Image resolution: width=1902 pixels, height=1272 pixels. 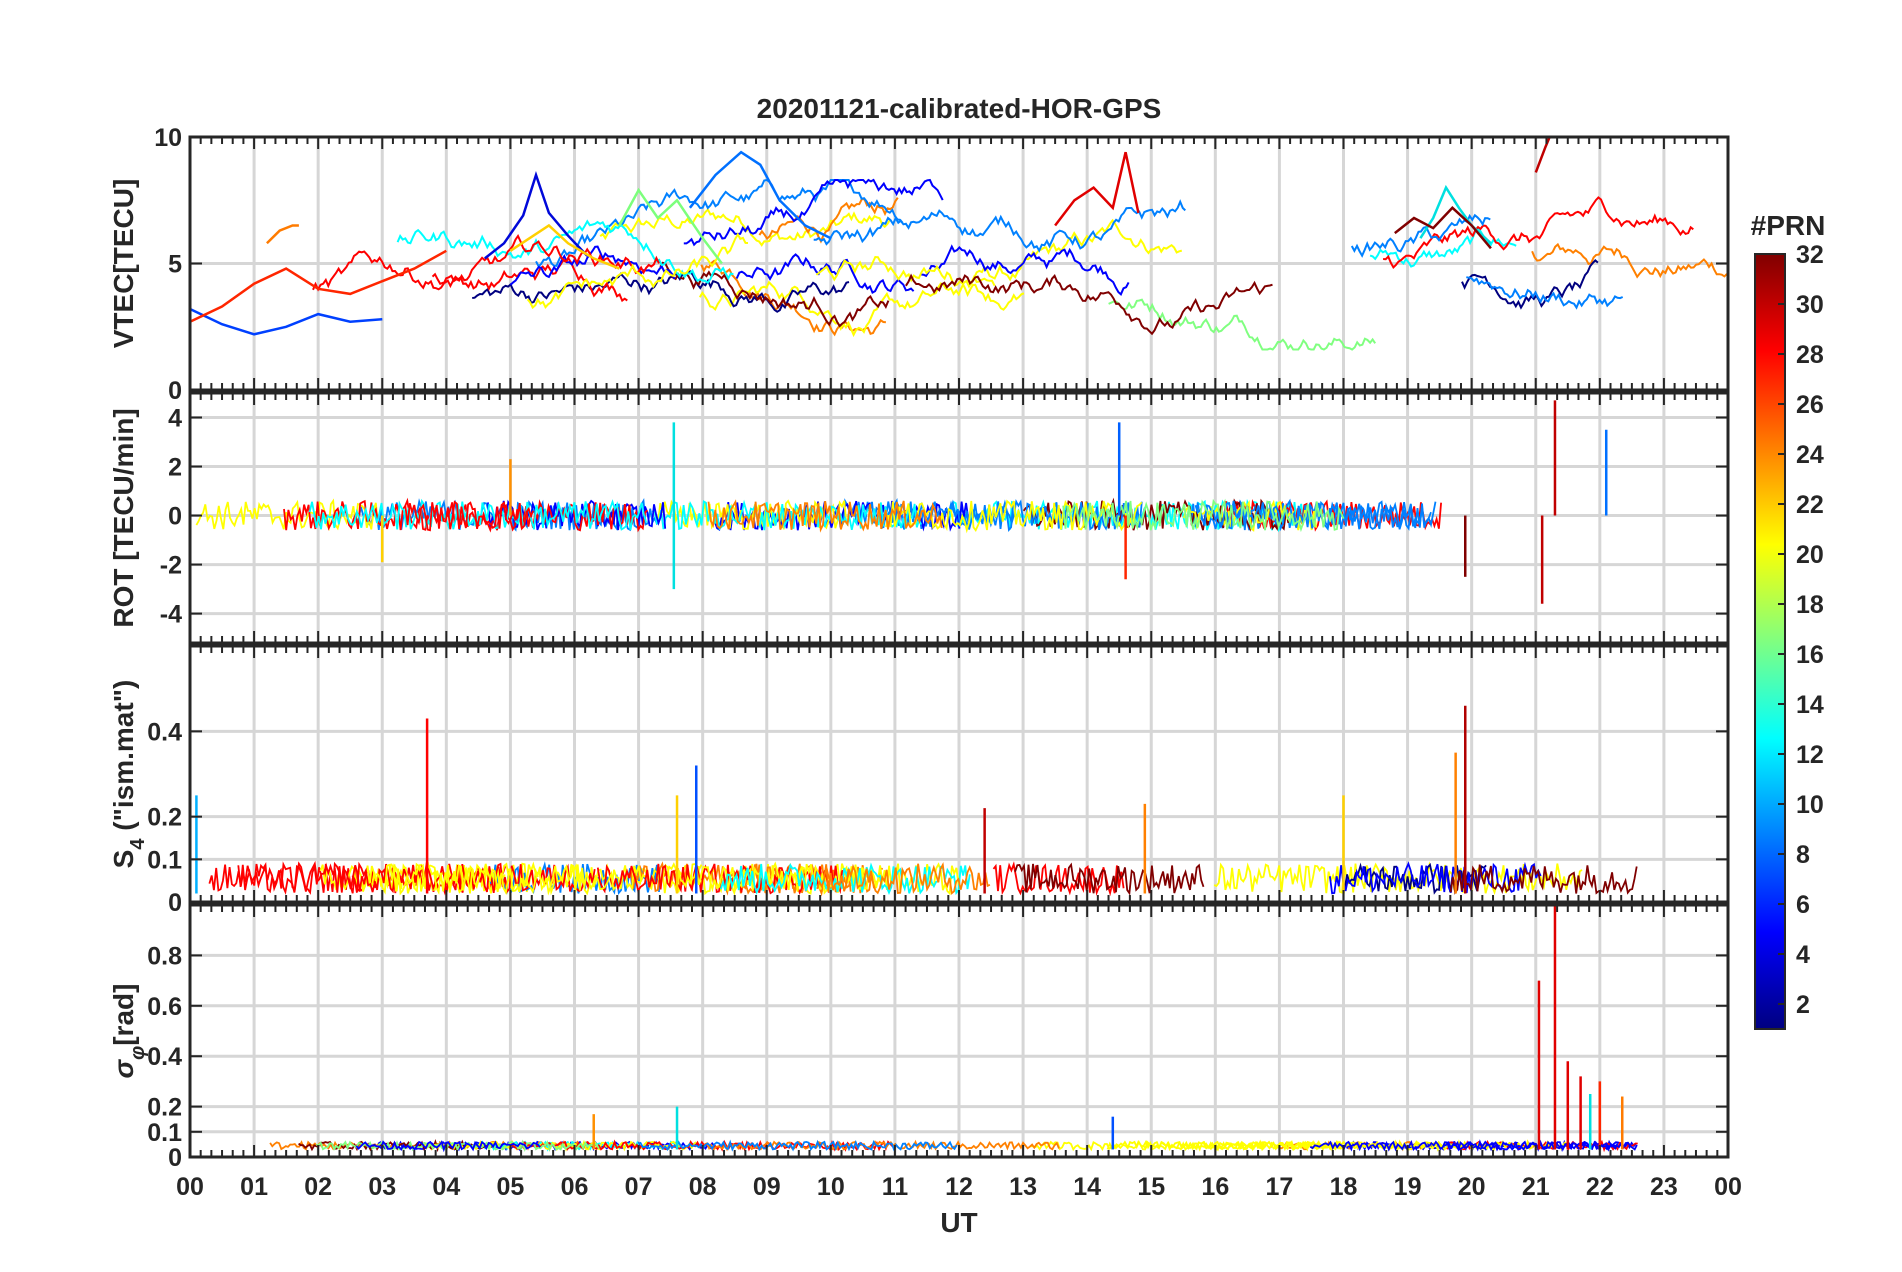 I want to click on colorbar-bar, so click(x=1770, y=641).